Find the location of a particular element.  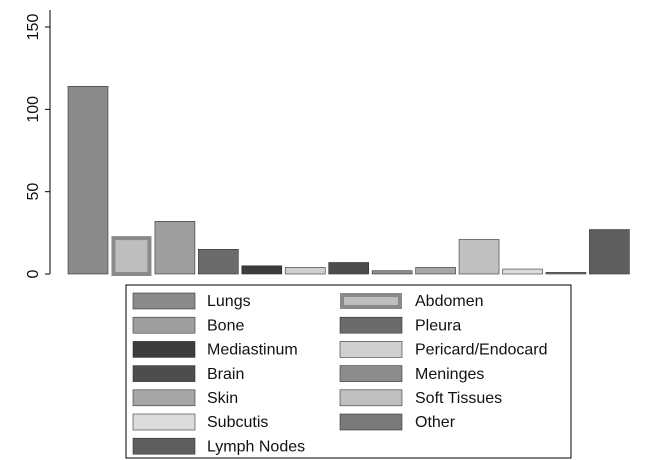

legend-label: Abdomen is located at coordinates (449, 301).